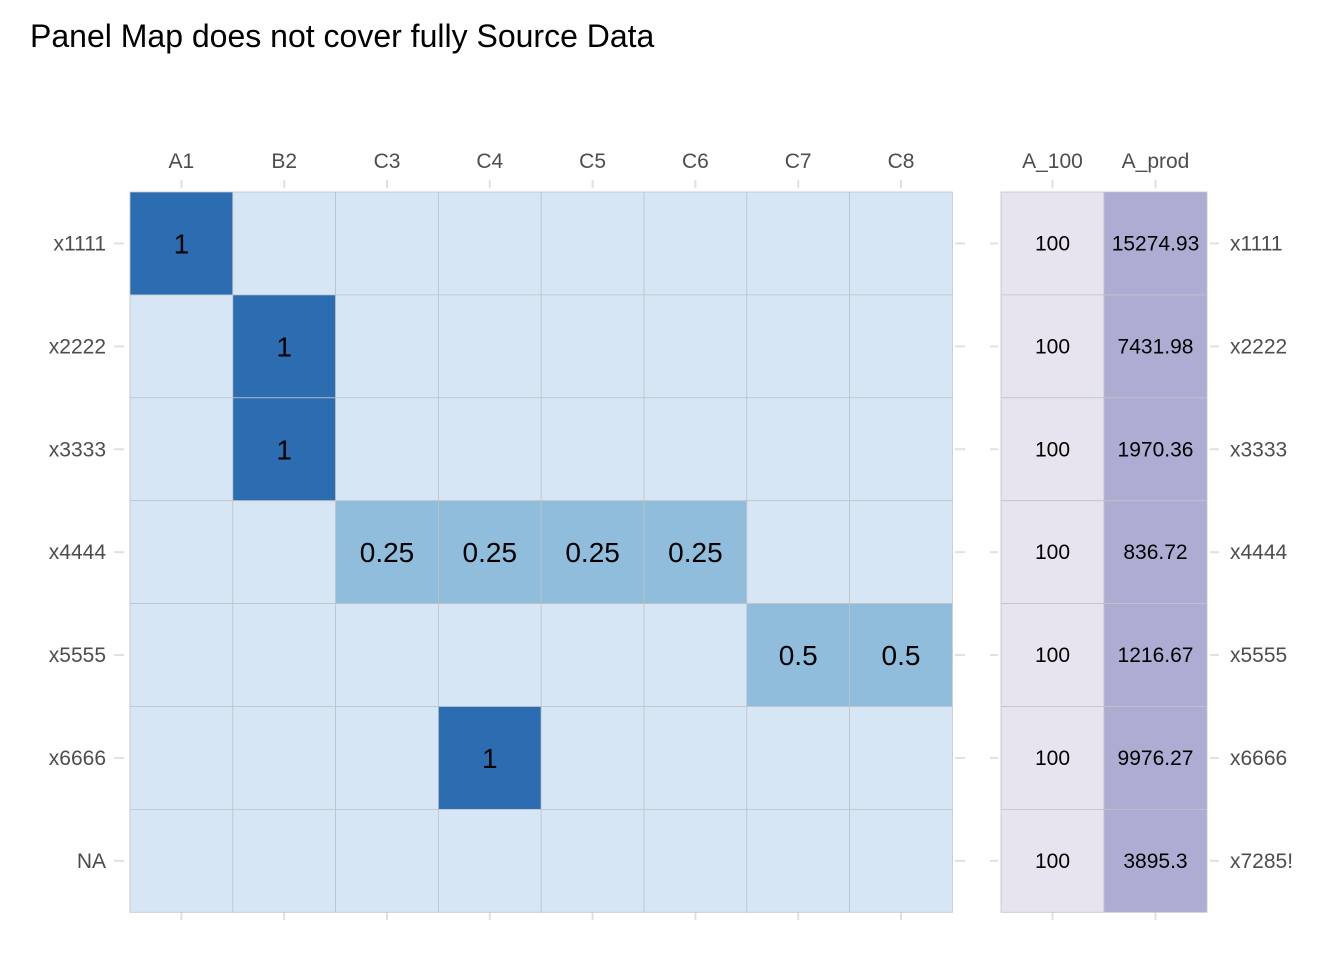  Describe the element at coordinates (901, 449) in the screenshot. I see `heatmap-cell-x3333-c8` at that location.